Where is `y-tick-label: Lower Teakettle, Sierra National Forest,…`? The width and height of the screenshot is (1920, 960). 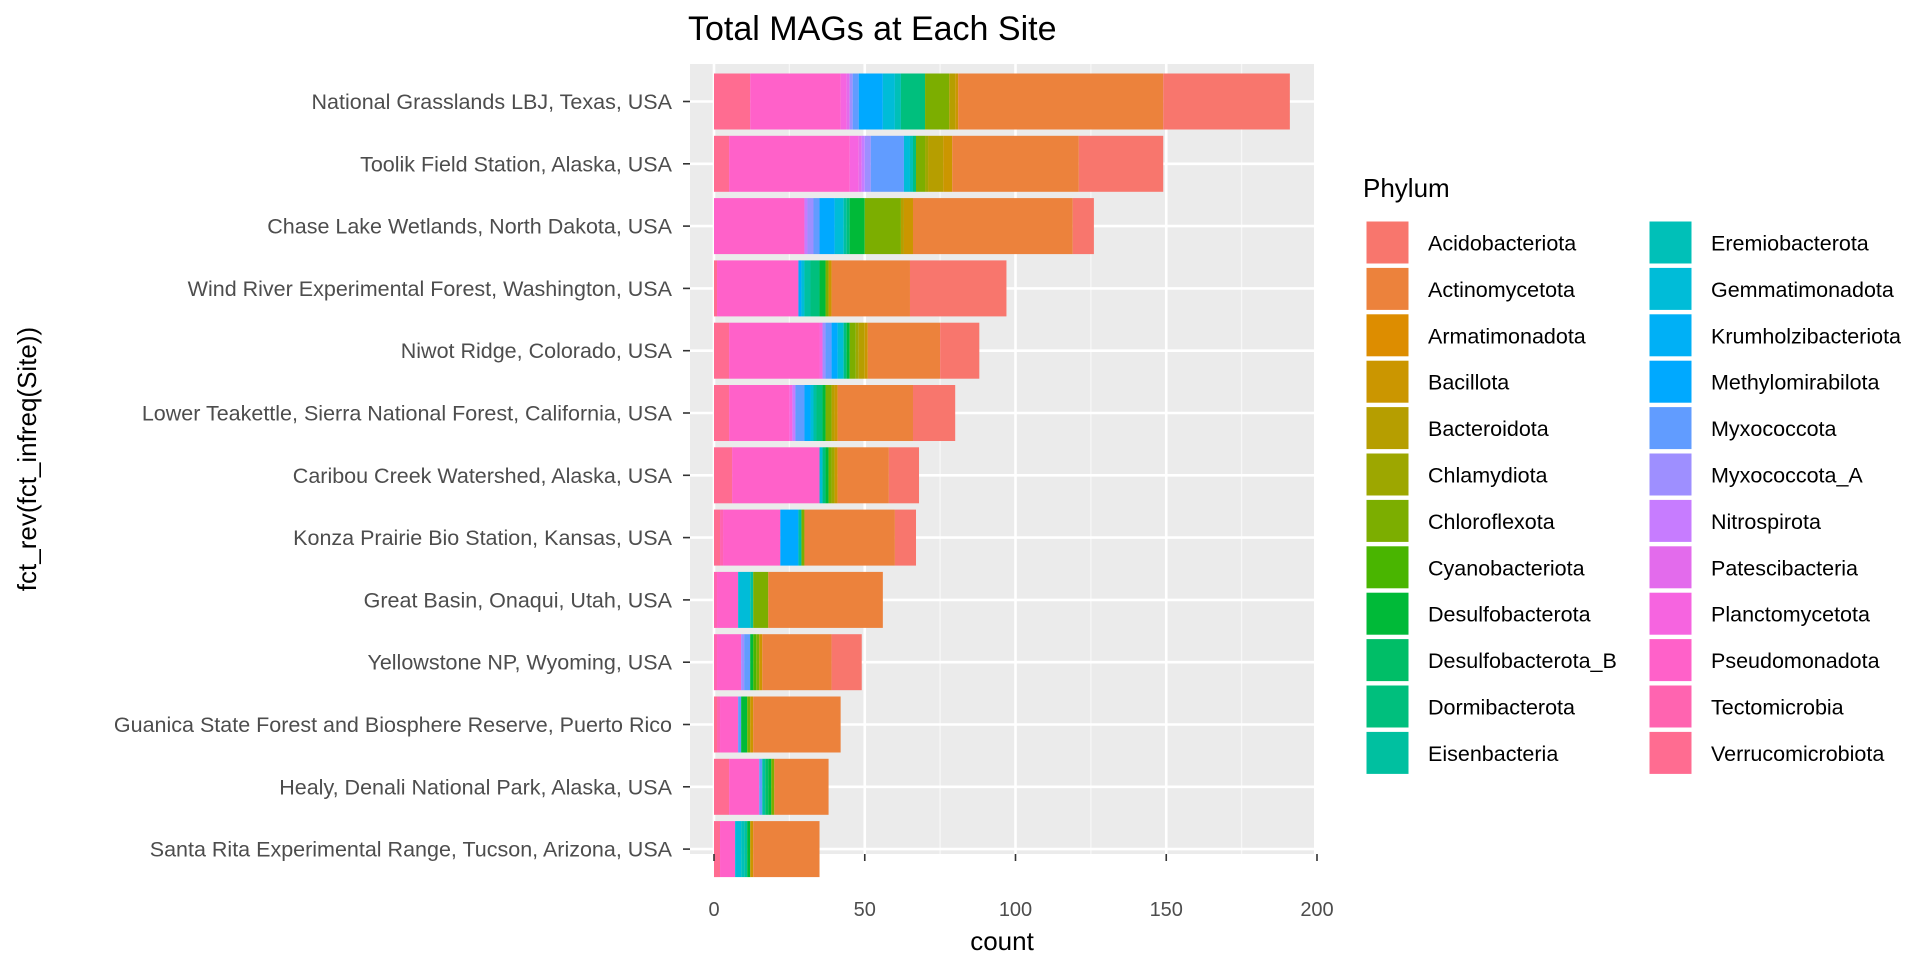 y-tick-label: Lower Teakettle, Sierra National Forest,… is located at coordinates (407, 414).